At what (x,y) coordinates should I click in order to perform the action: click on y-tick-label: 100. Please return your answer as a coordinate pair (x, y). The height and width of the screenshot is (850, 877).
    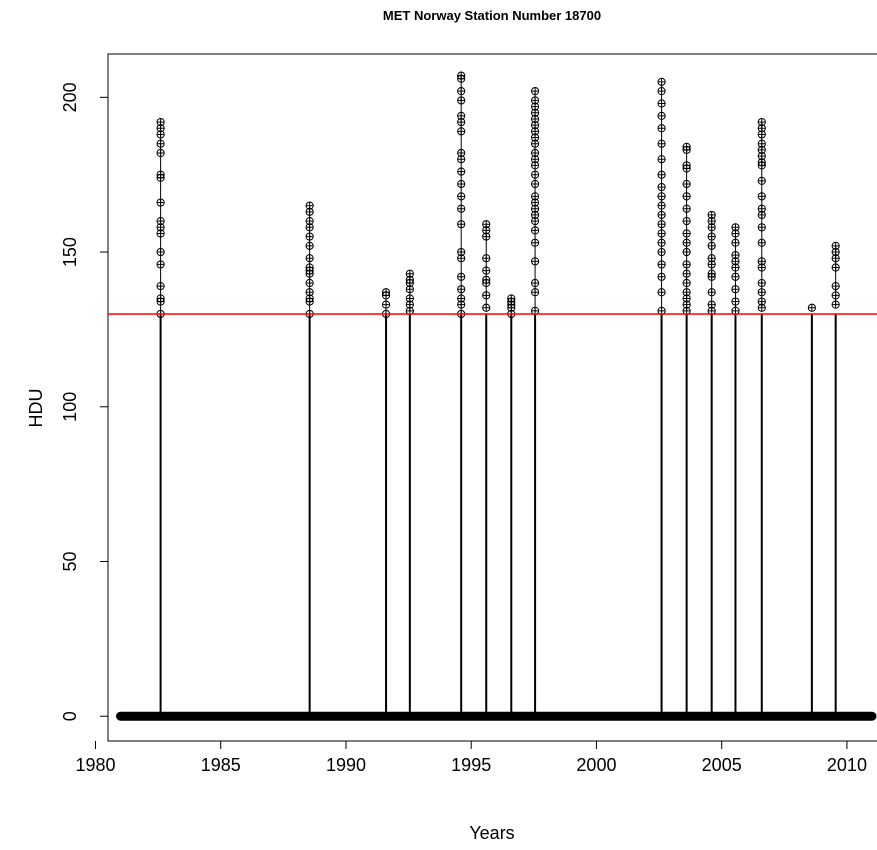
    Looking at the image, I should click on (70, 407).